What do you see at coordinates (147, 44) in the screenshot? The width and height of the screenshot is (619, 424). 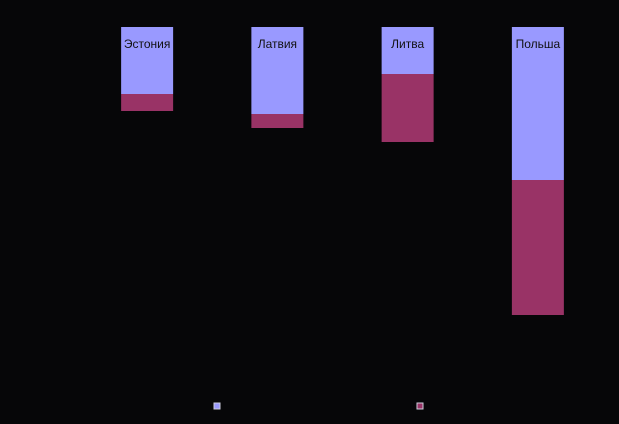 I see `category-label: Эстония` at bounding box center [147, 44].